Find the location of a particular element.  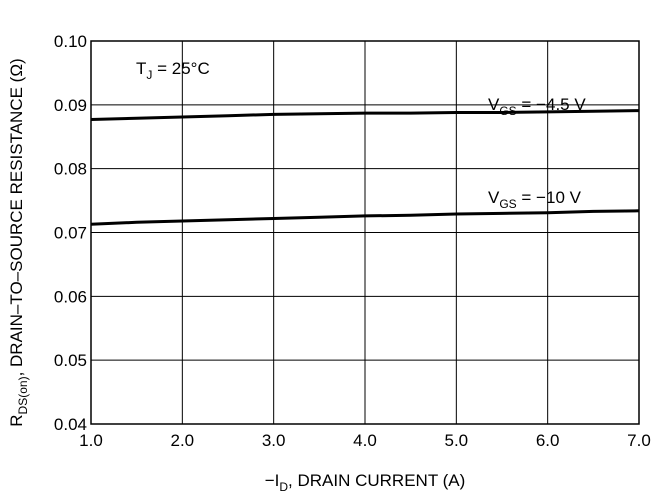

x-tick-label: 4.0 is located at coordinates (365, 440).